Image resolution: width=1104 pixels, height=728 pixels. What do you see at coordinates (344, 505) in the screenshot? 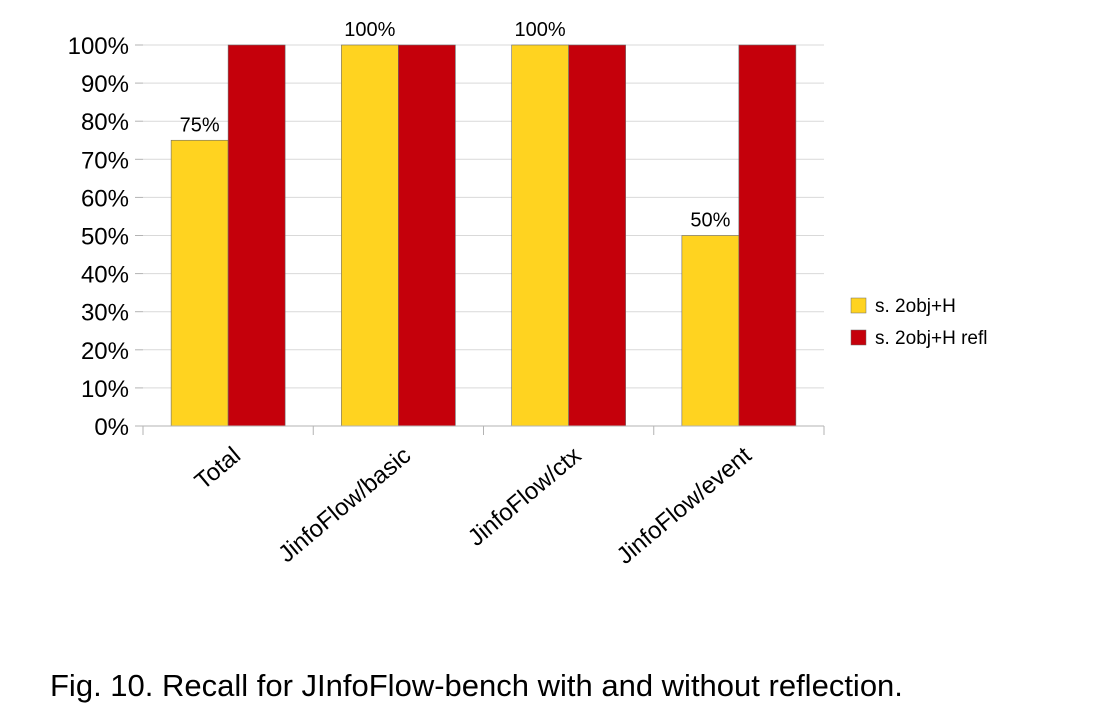
I see `category-label: JinfoFlow/basic` at bounding box center [344, 505].